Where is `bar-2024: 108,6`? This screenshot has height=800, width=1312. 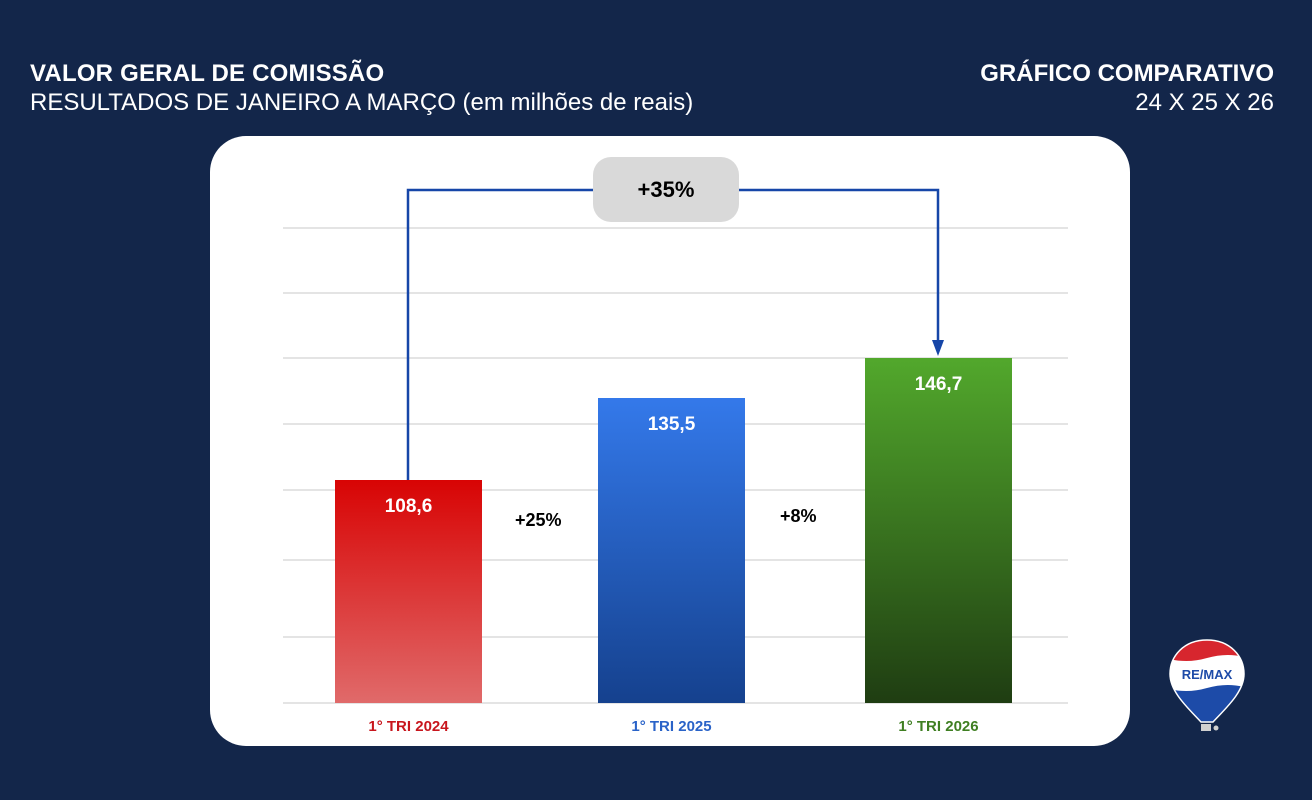 bar-2024: 108,6 is located at coordinates (408, 591).